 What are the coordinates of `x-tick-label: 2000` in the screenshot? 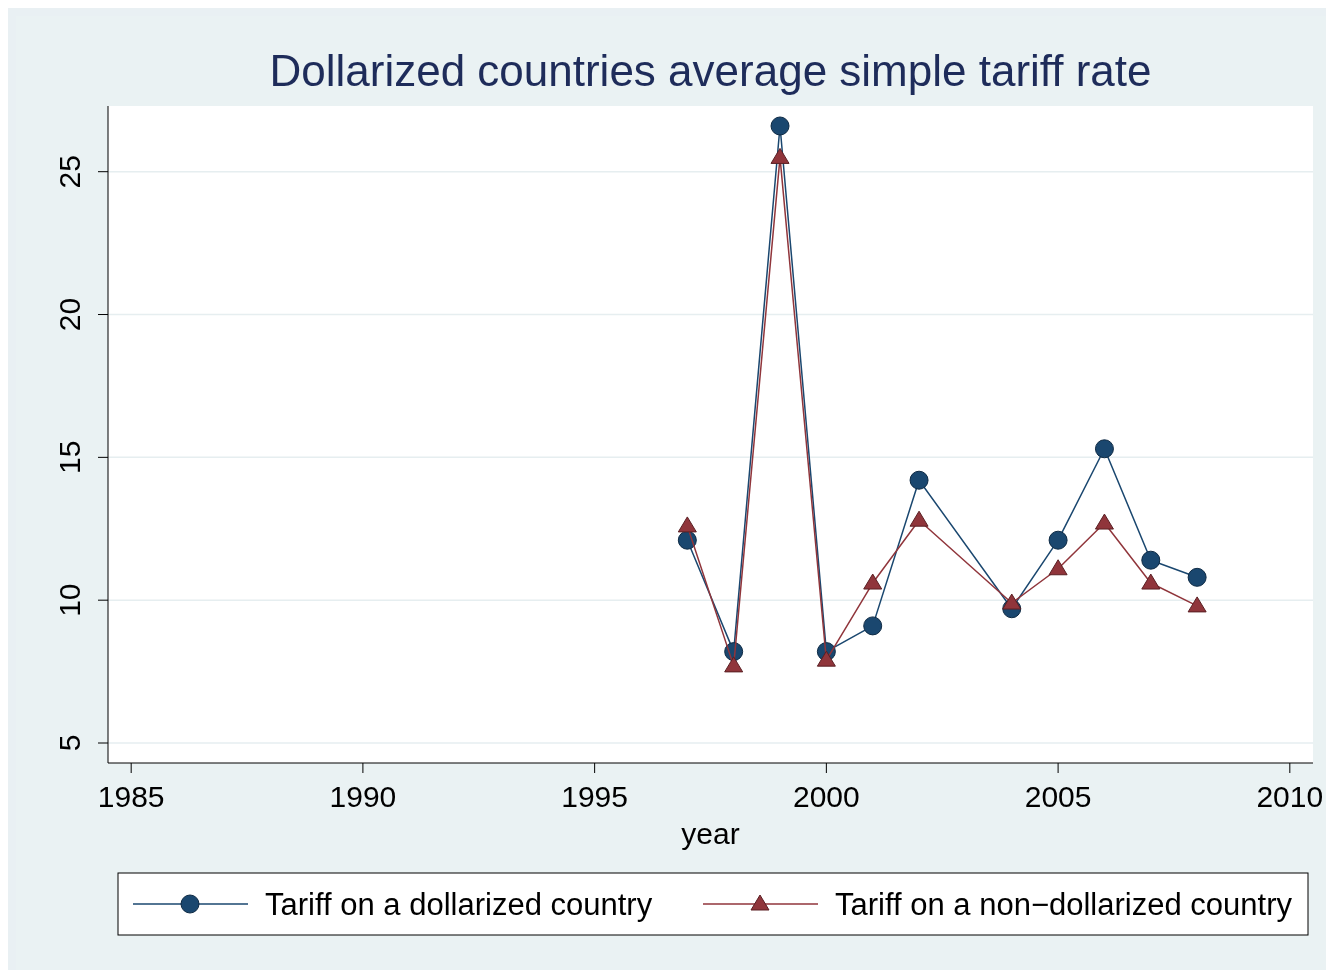 It's located at (826, 796).